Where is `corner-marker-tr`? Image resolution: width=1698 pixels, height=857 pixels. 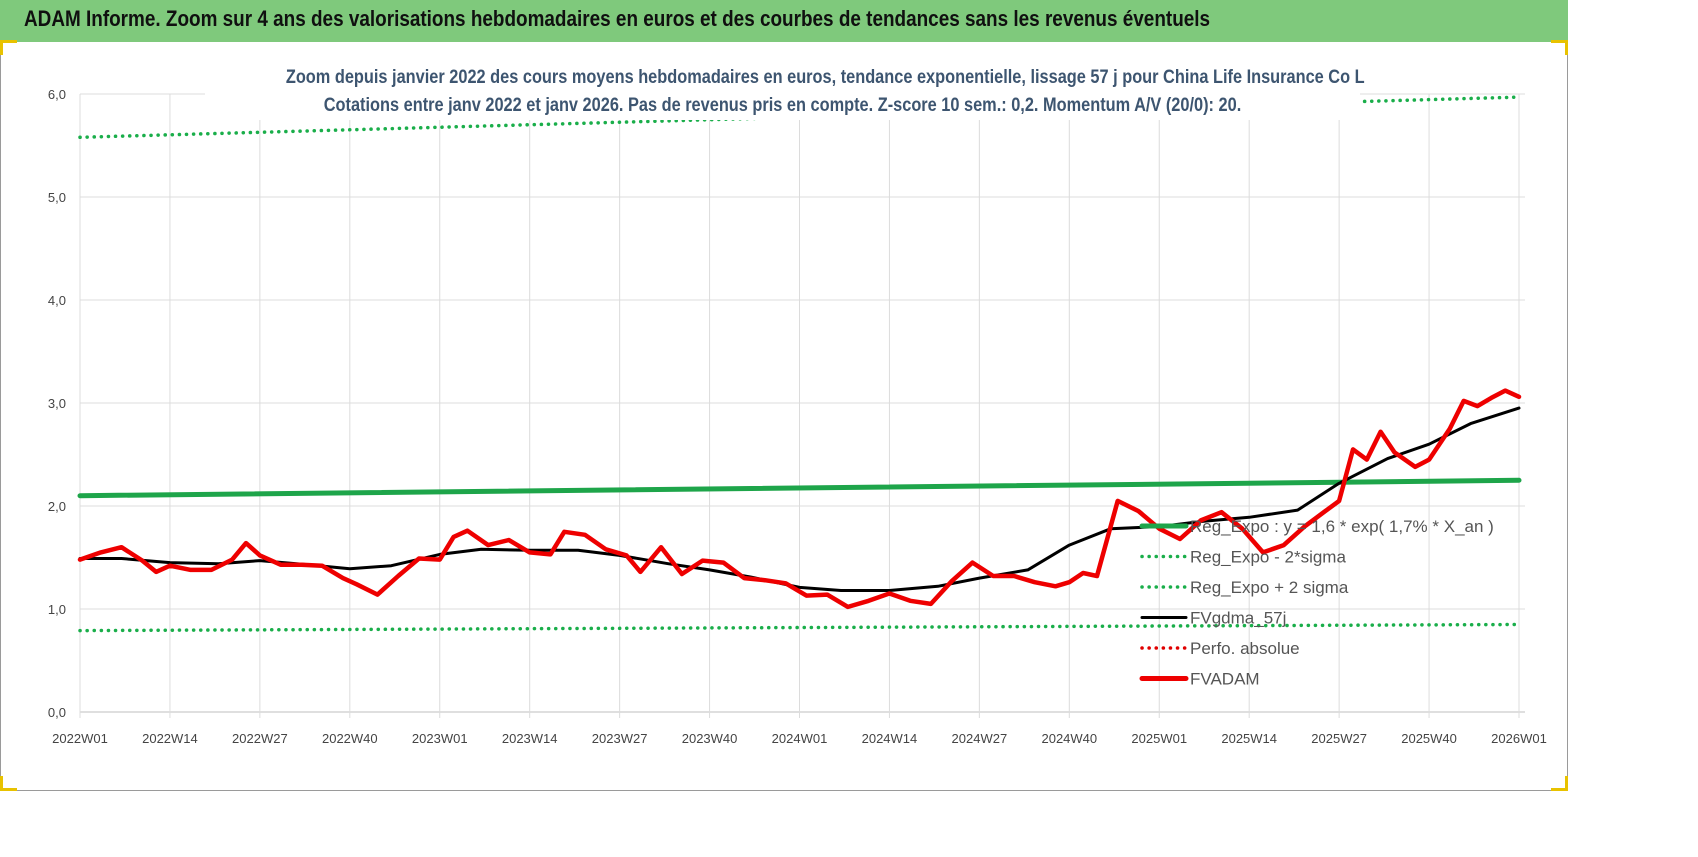
corner-marker-tr is located at coordinates (1559, 47).